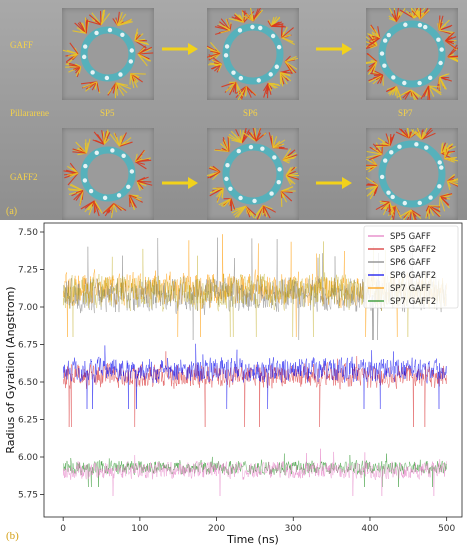  What do you see at coordinates (28, 383) in the screenshot?
I see `y-tick-label: 6.50` at bounding box center [28, 383].